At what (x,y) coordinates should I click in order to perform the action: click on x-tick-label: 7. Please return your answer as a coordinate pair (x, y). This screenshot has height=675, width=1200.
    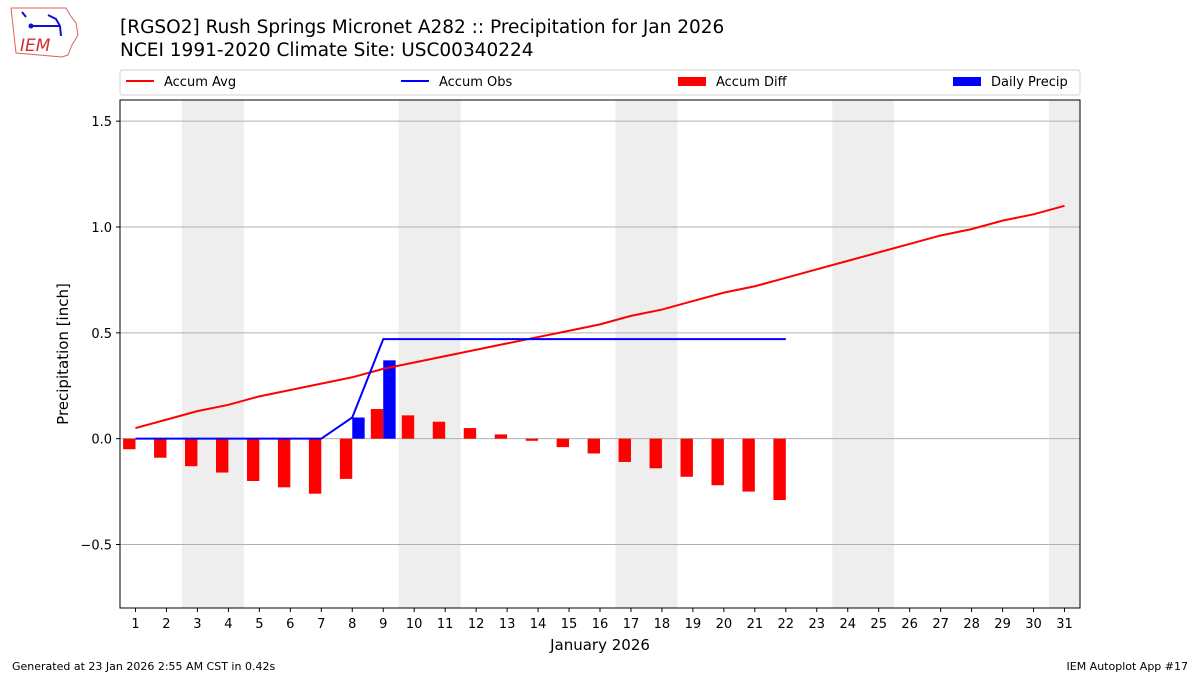
    Looking at the image, I should click on (321, 624).